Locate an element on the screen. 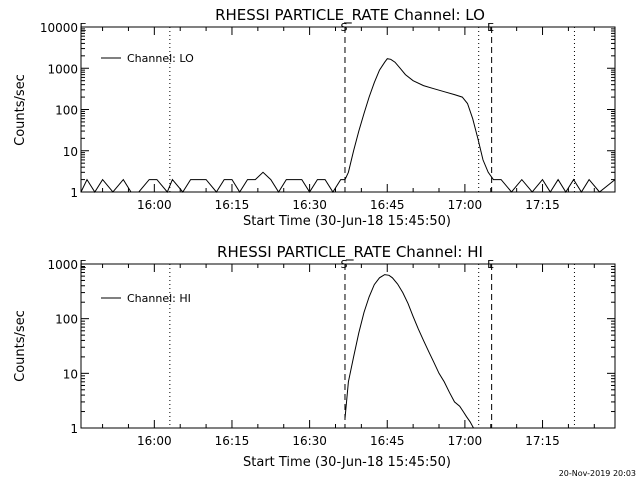  legend-entry: Channel: HI is located at coordinates (159, 298).